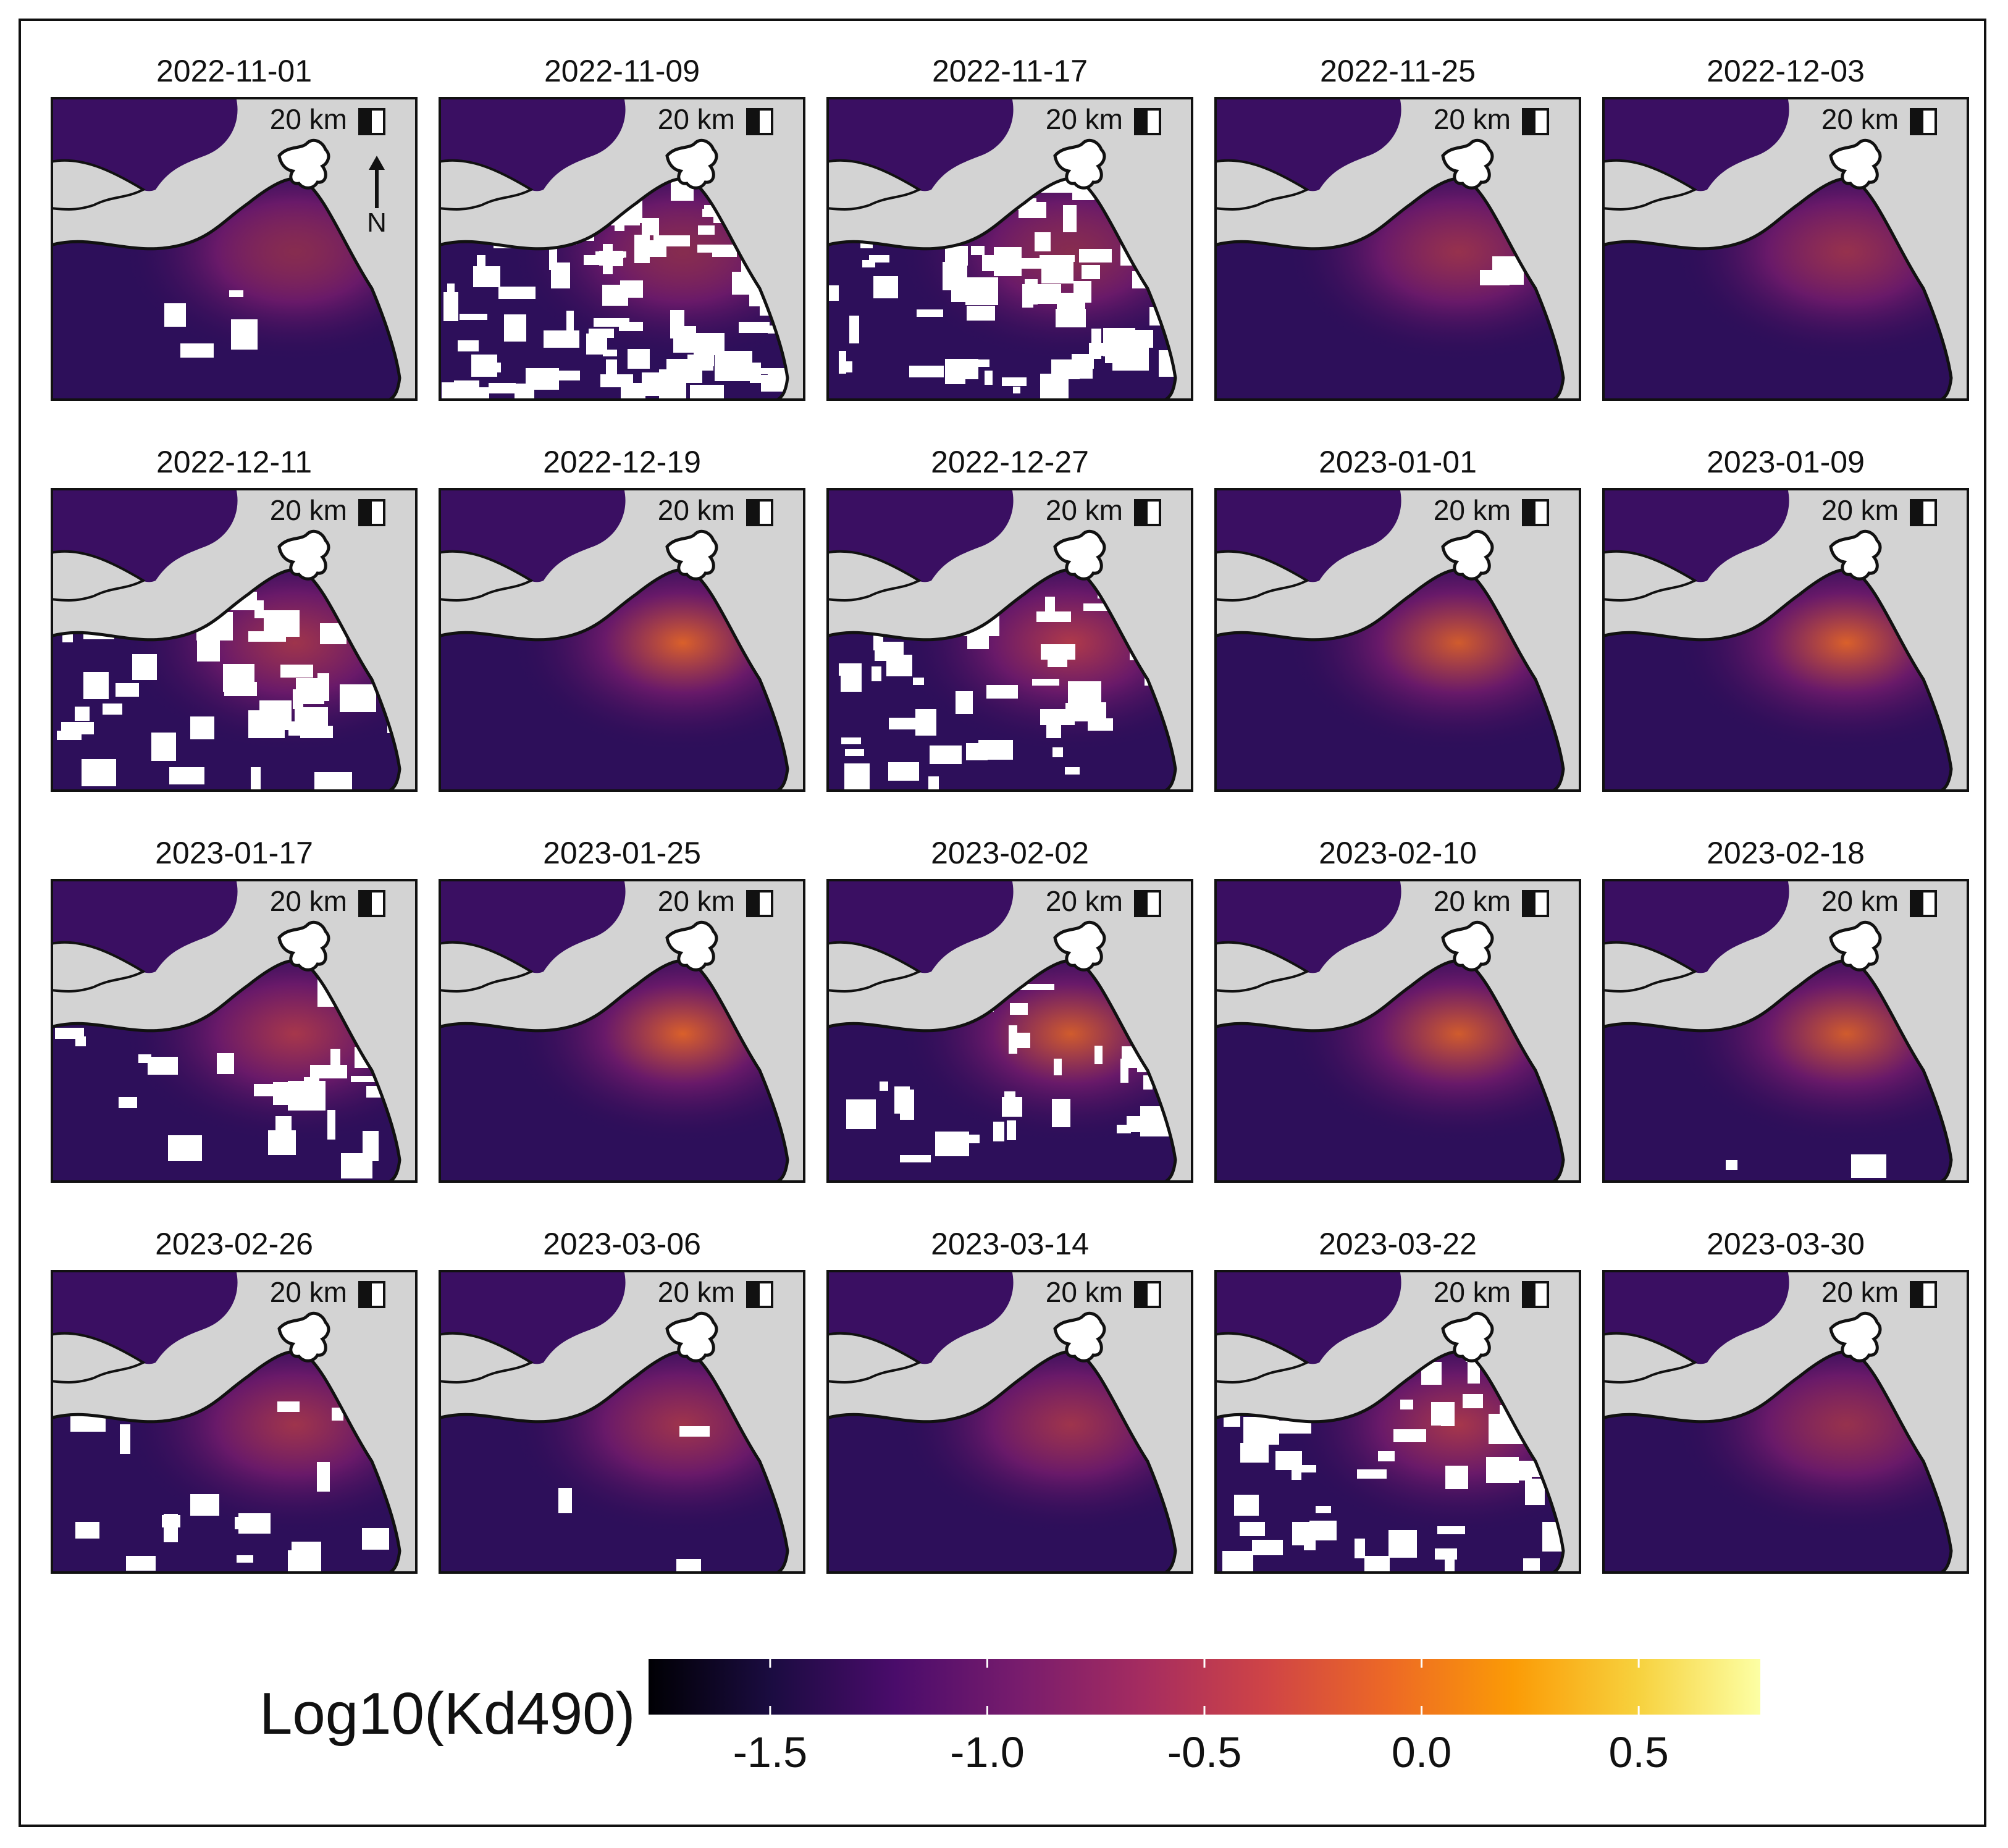 The width and height of the screenshot is (2008, 1848). What do you see at coordinates (1638, 1752) in the screenshot?
I see `colorbar-tick-label: 0.5` at bounding box center [1638, 1752].